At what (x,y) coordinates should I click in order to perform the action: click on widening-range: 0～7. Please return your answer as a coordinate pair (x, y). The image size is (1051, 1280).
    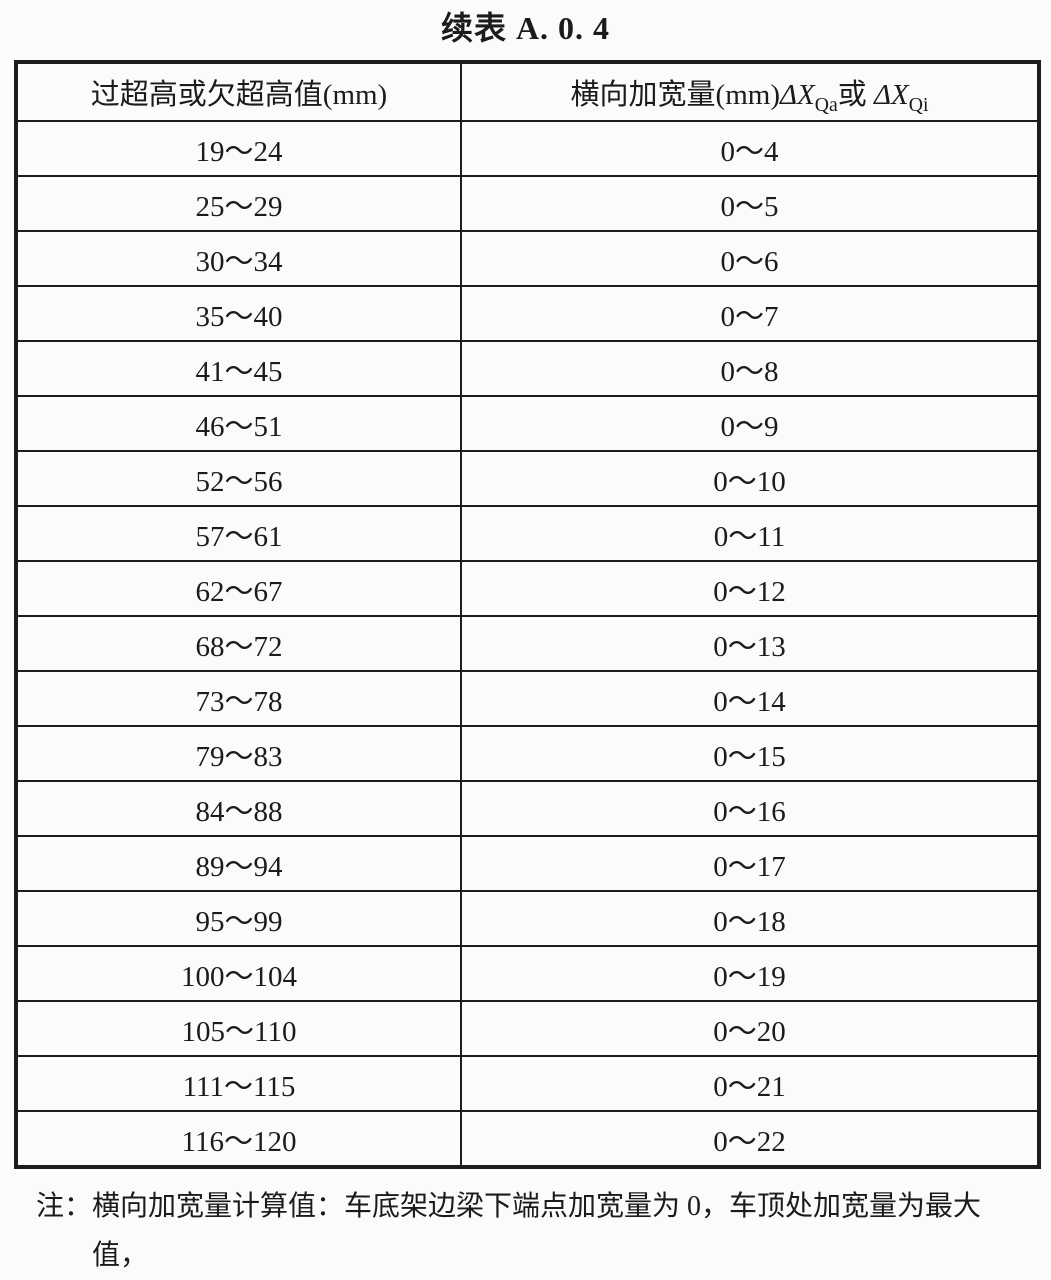
    Looking at the image, I should click on (750, 313).